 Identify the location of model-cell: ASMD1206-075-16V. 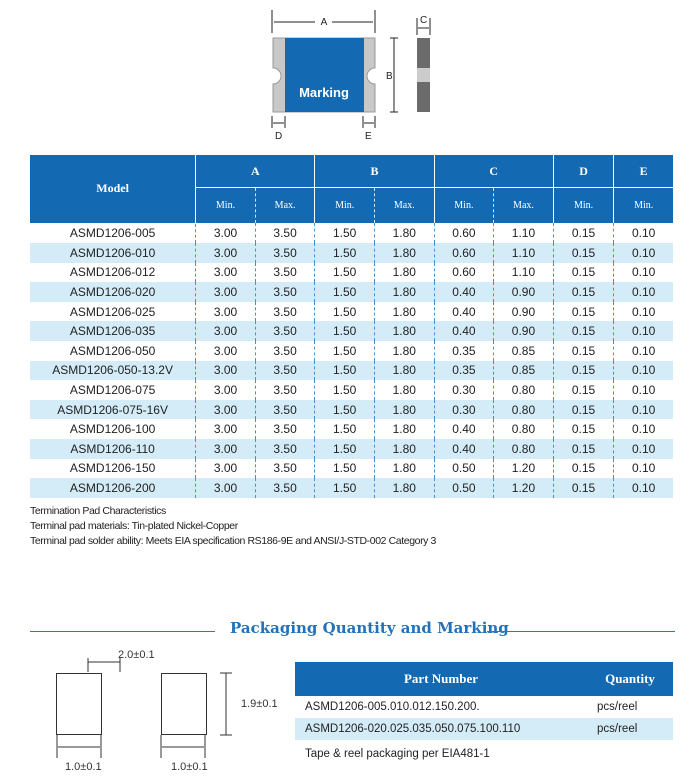
(113, 409).